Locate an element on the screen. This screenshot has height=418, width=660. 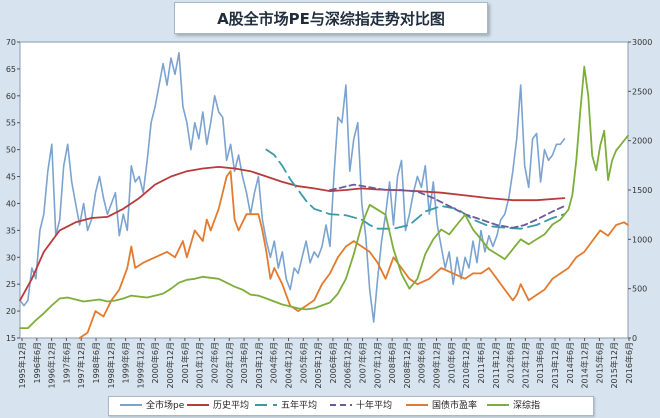
x-tick-label: 1998年12月 is located at coordinates (111, 365).